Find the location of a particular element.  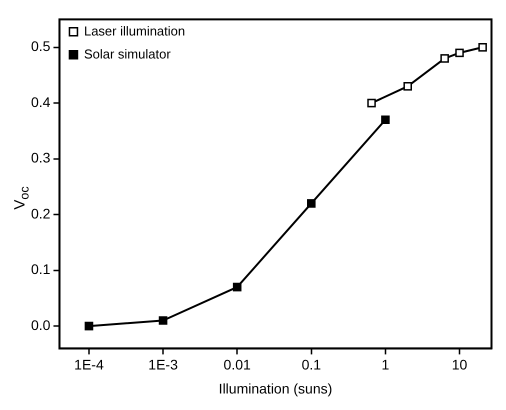

y-tick-label: 0.2 is located at coordinates (40, 213).